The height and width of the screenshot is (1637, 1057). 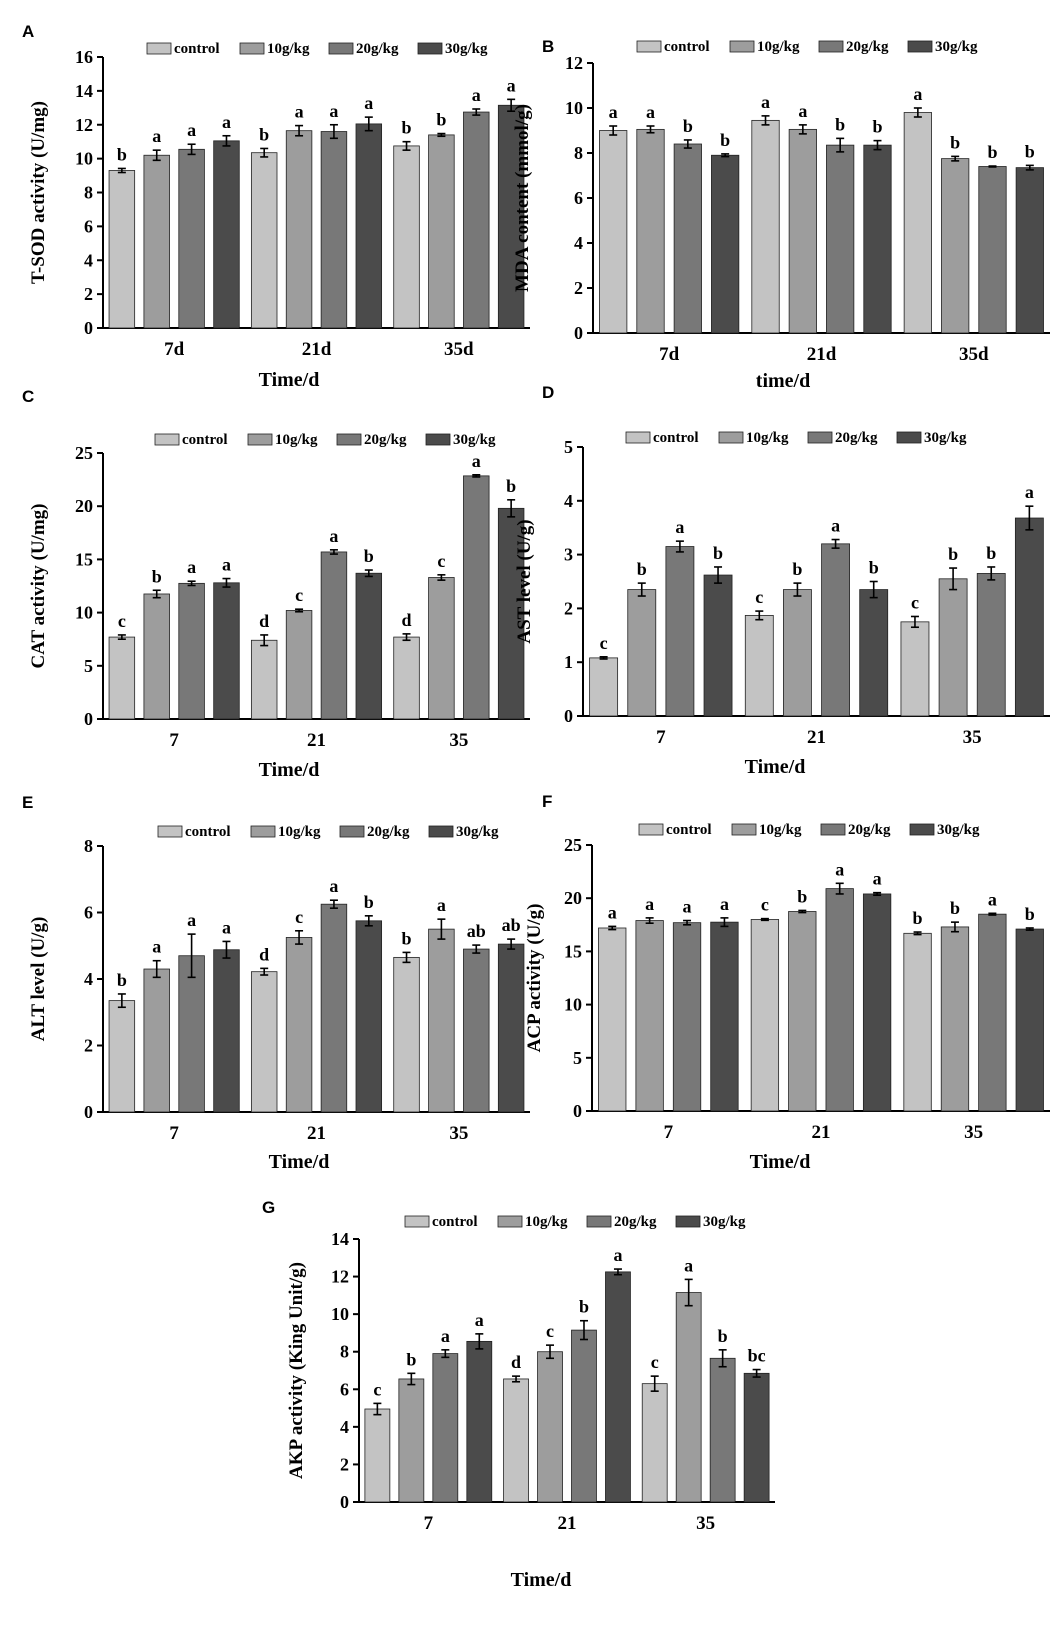 I want to click on significance-label: d, so click(x=264, y=621).